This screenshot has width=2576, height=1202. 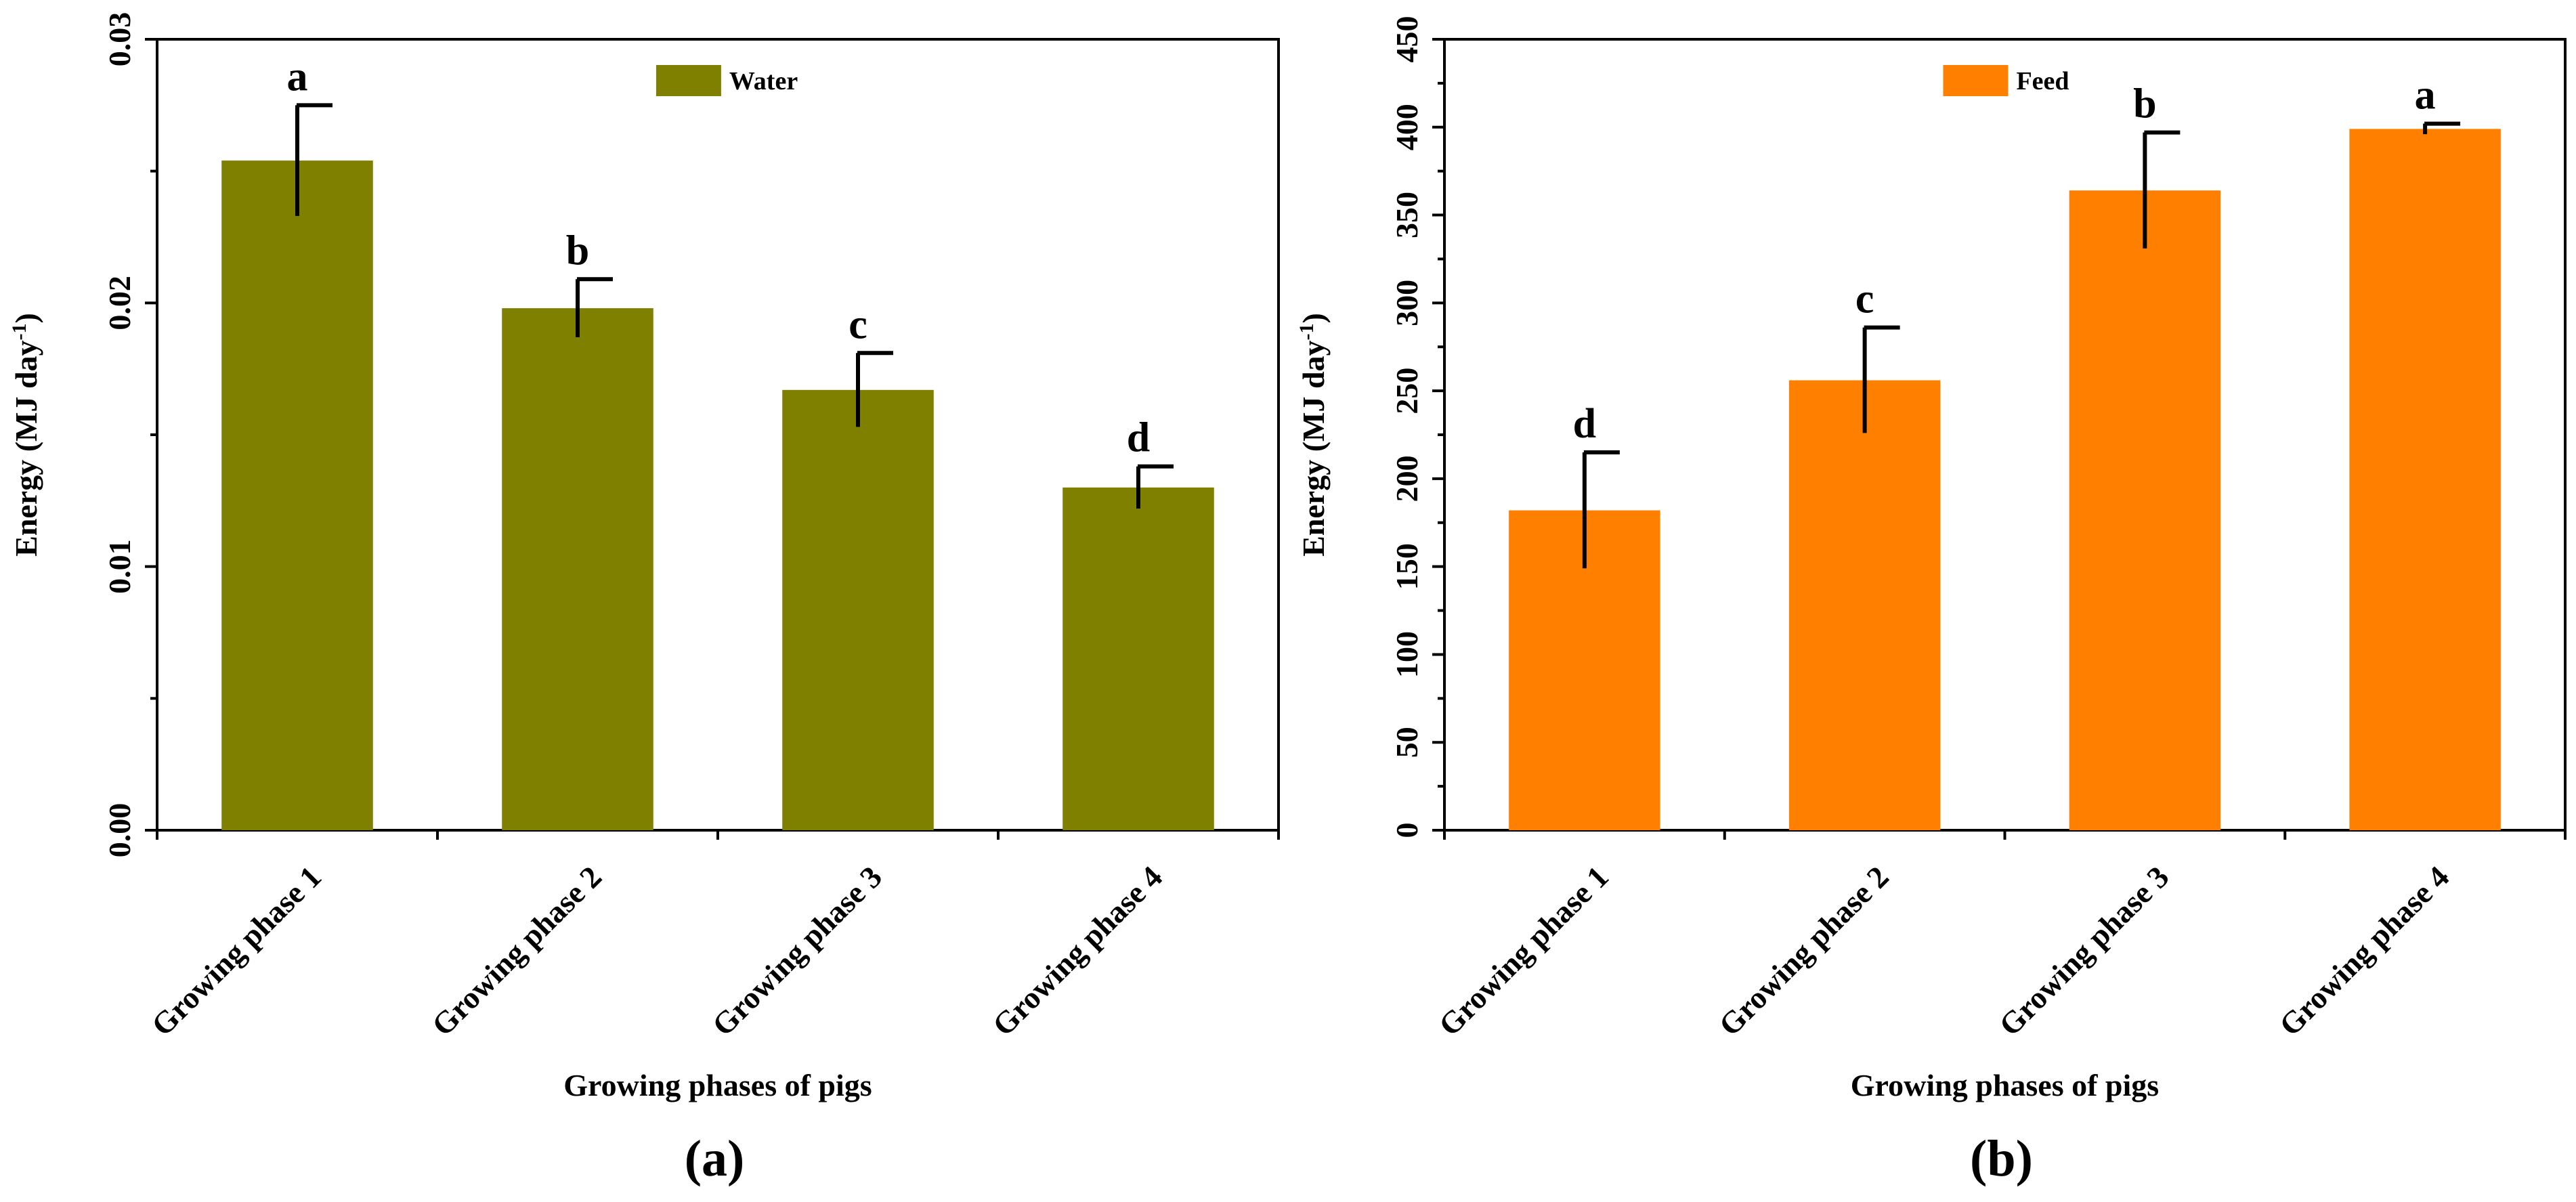 What do you see at coordinates (1976, 81) in the screenshot?
I see `legend-swatch-feed` at bounding box center [1976, 81].